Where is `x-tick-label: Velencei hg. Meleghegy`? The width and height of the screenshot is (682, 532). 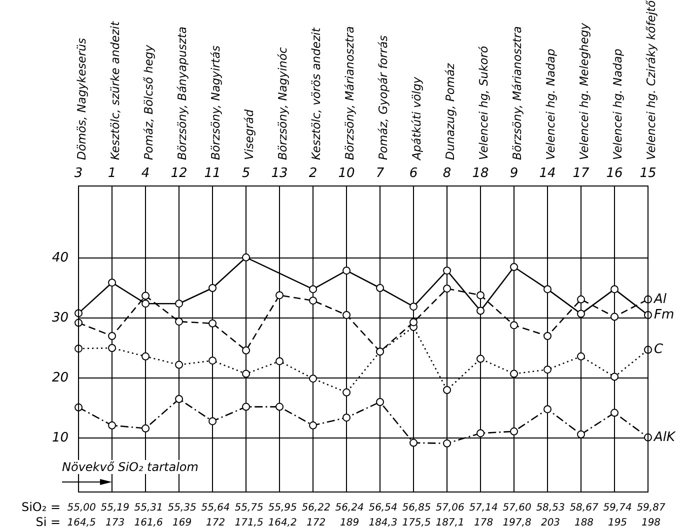
x-tick-label: Velencei hg. Meleghegy is located at coordinates (583, 91).